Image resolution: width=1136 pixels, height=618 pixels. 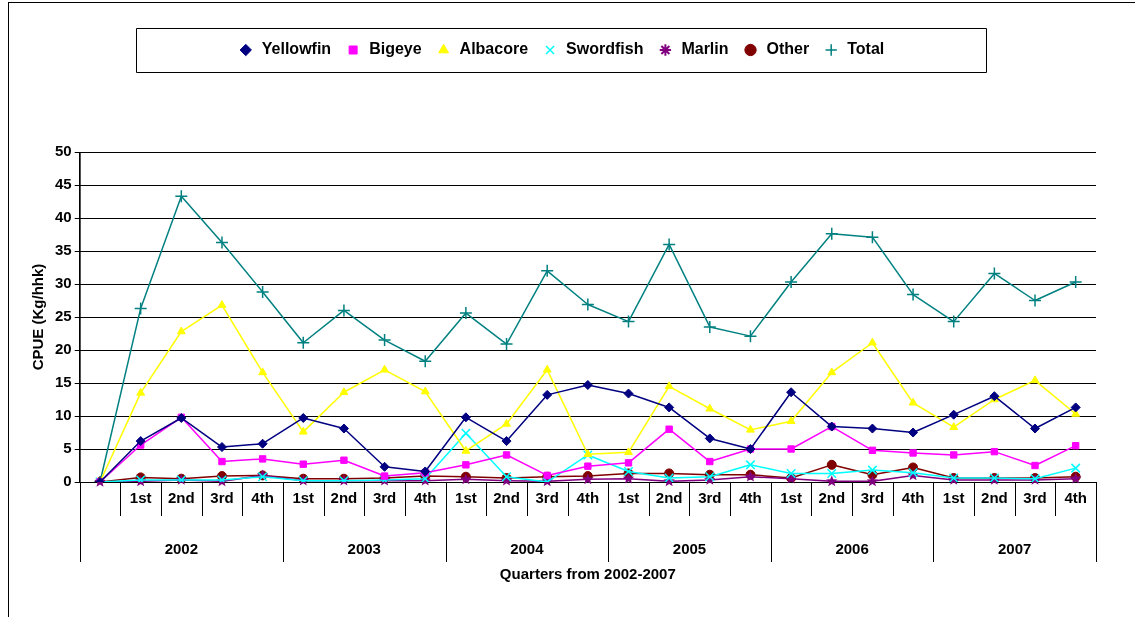 I want to click on legend-label: Total, so click(x=866, y=49).